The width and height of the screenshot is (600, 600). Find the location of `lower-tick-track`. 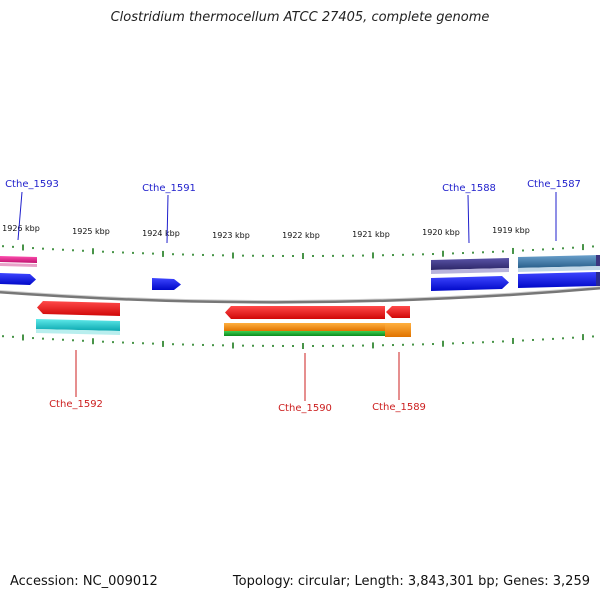

lower-tick-track is located at coordinates (298, 341).